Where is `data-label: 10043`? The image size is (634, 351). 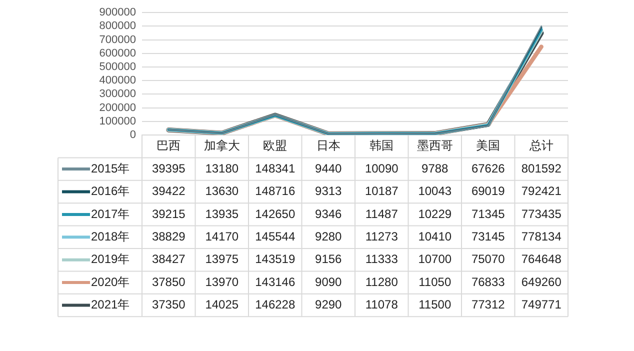
data-label: 10043 is located at coordinates (435, 191).